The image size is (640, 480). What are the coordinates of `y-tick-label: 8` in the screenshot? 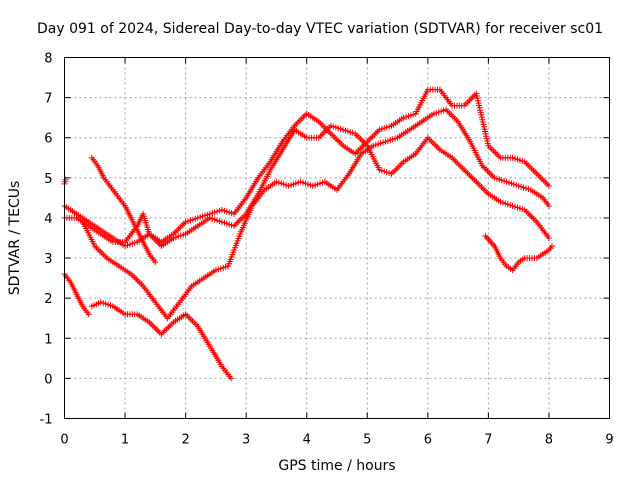 It's located at (48, 59).